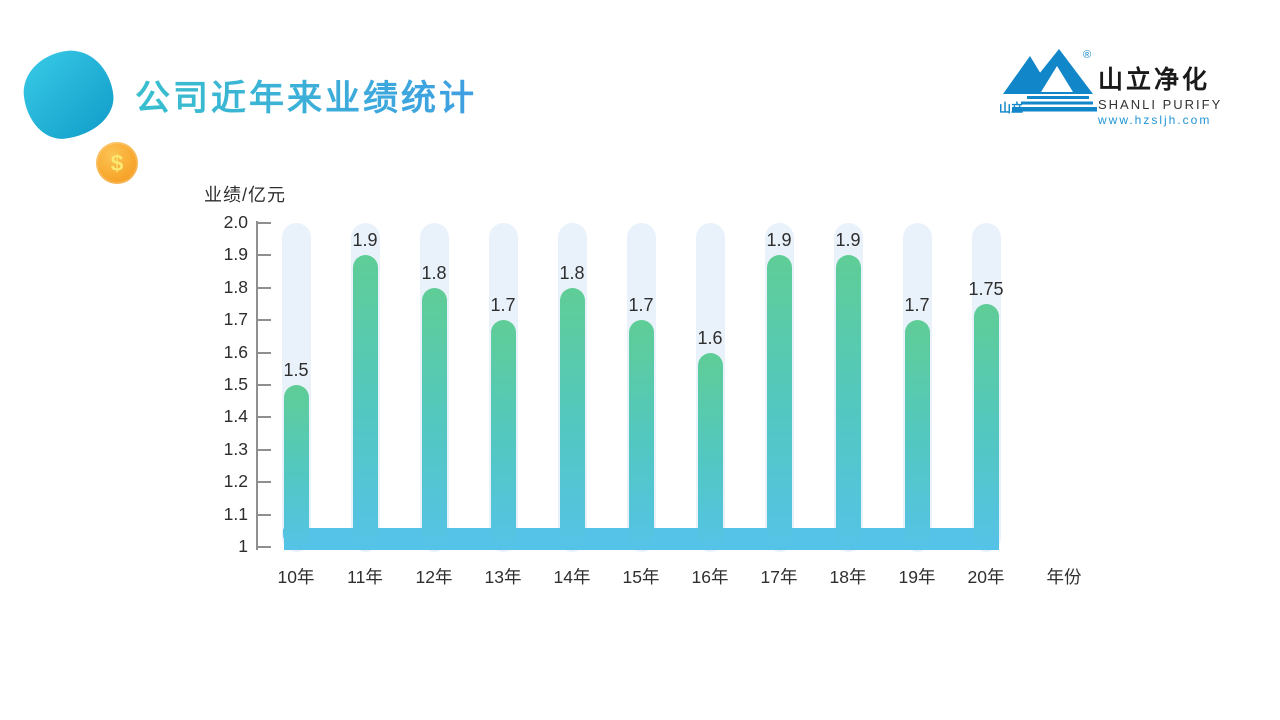 This screenshot has height=720, width=1280. I want to click on dollar-symbol: $, so click(117, 162).